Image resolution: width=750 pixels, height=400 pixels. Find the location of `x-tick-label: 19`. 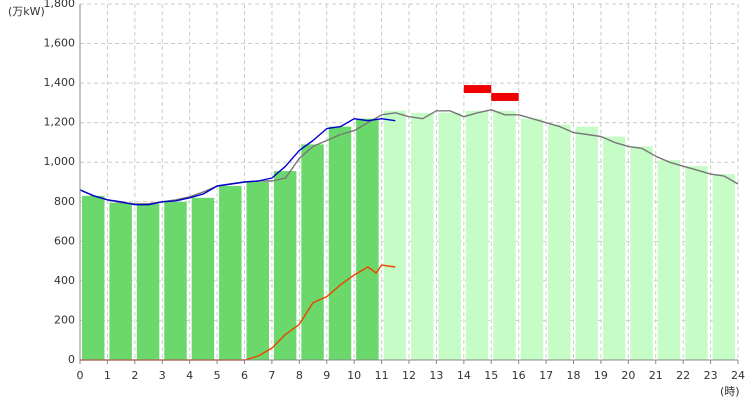

x-tick-label: 19 is located at coordinates (601, 375).